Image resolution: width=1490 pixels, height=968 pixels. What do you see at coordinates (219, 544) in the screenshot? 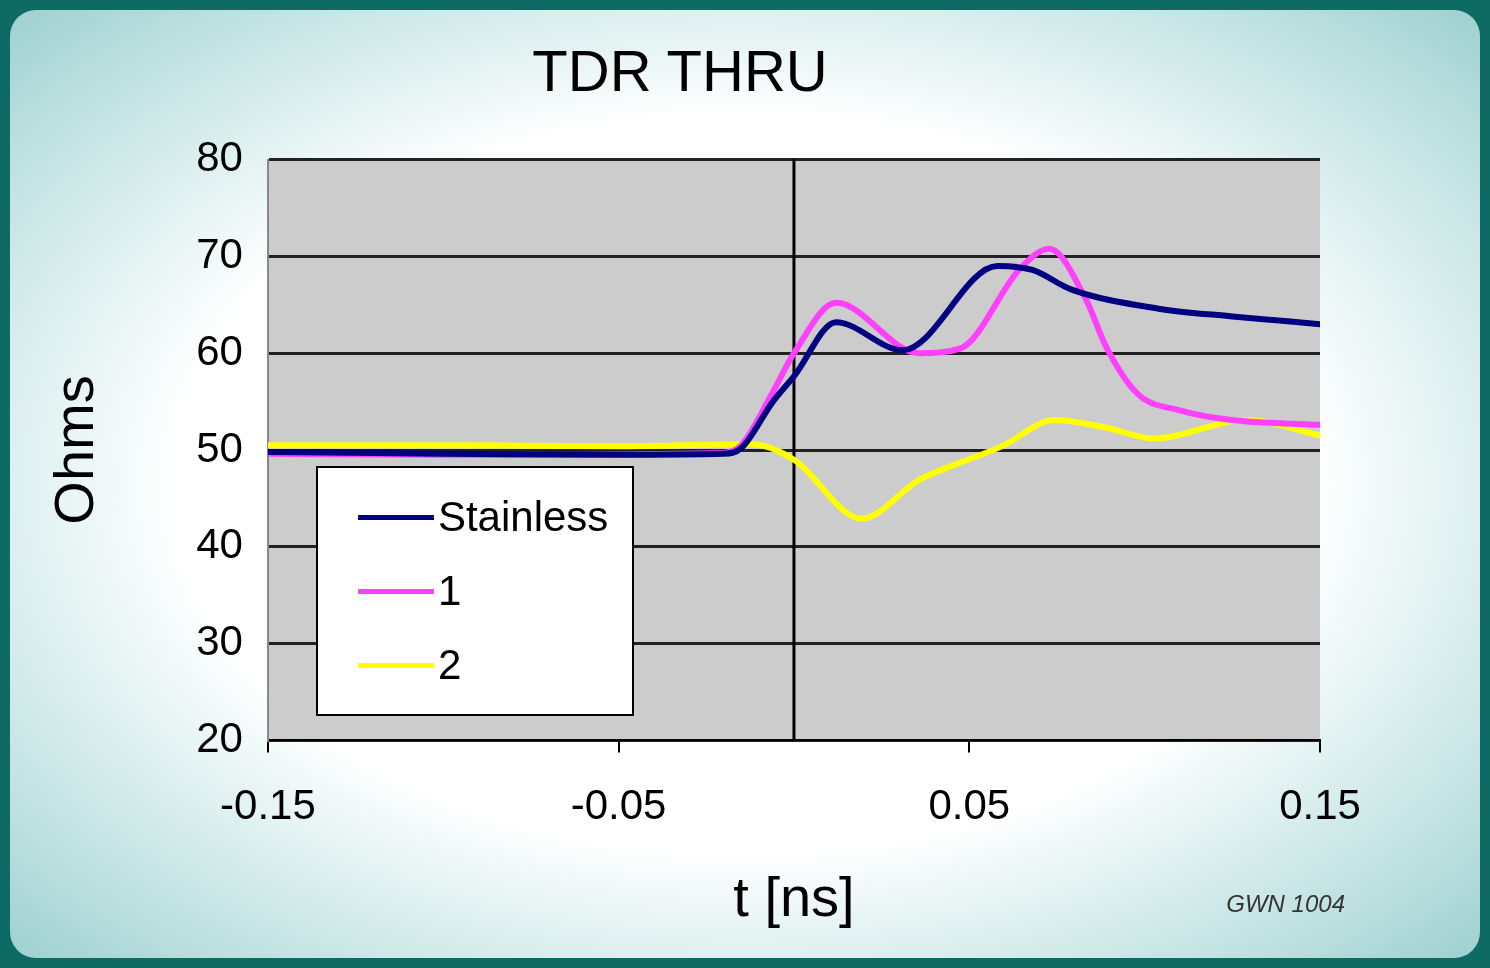
I see `y-tick-label: 40` at bounding box center [219, 544].